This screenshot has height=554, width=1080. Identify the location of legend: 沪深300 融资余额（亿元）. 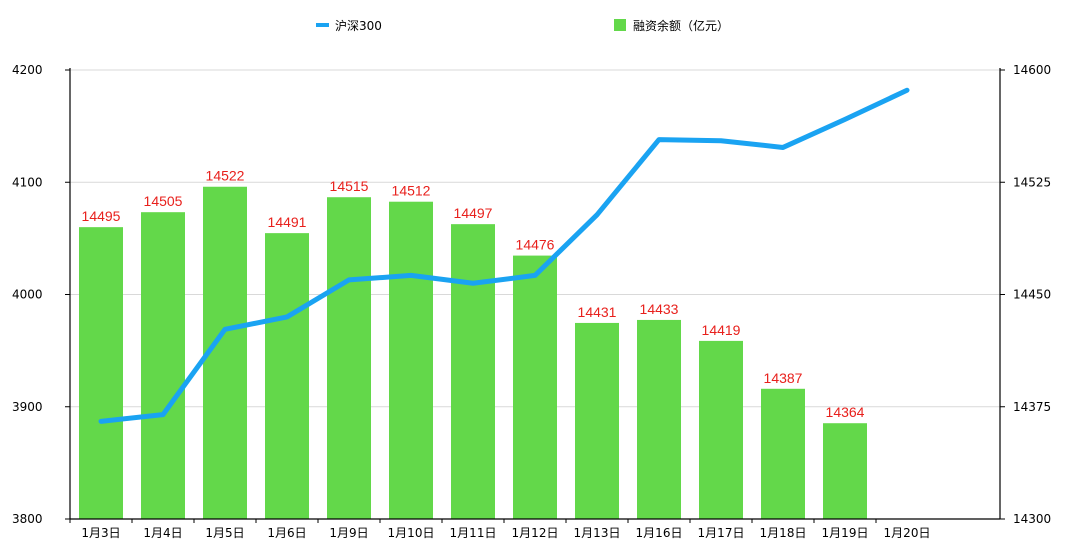
(522, 25).